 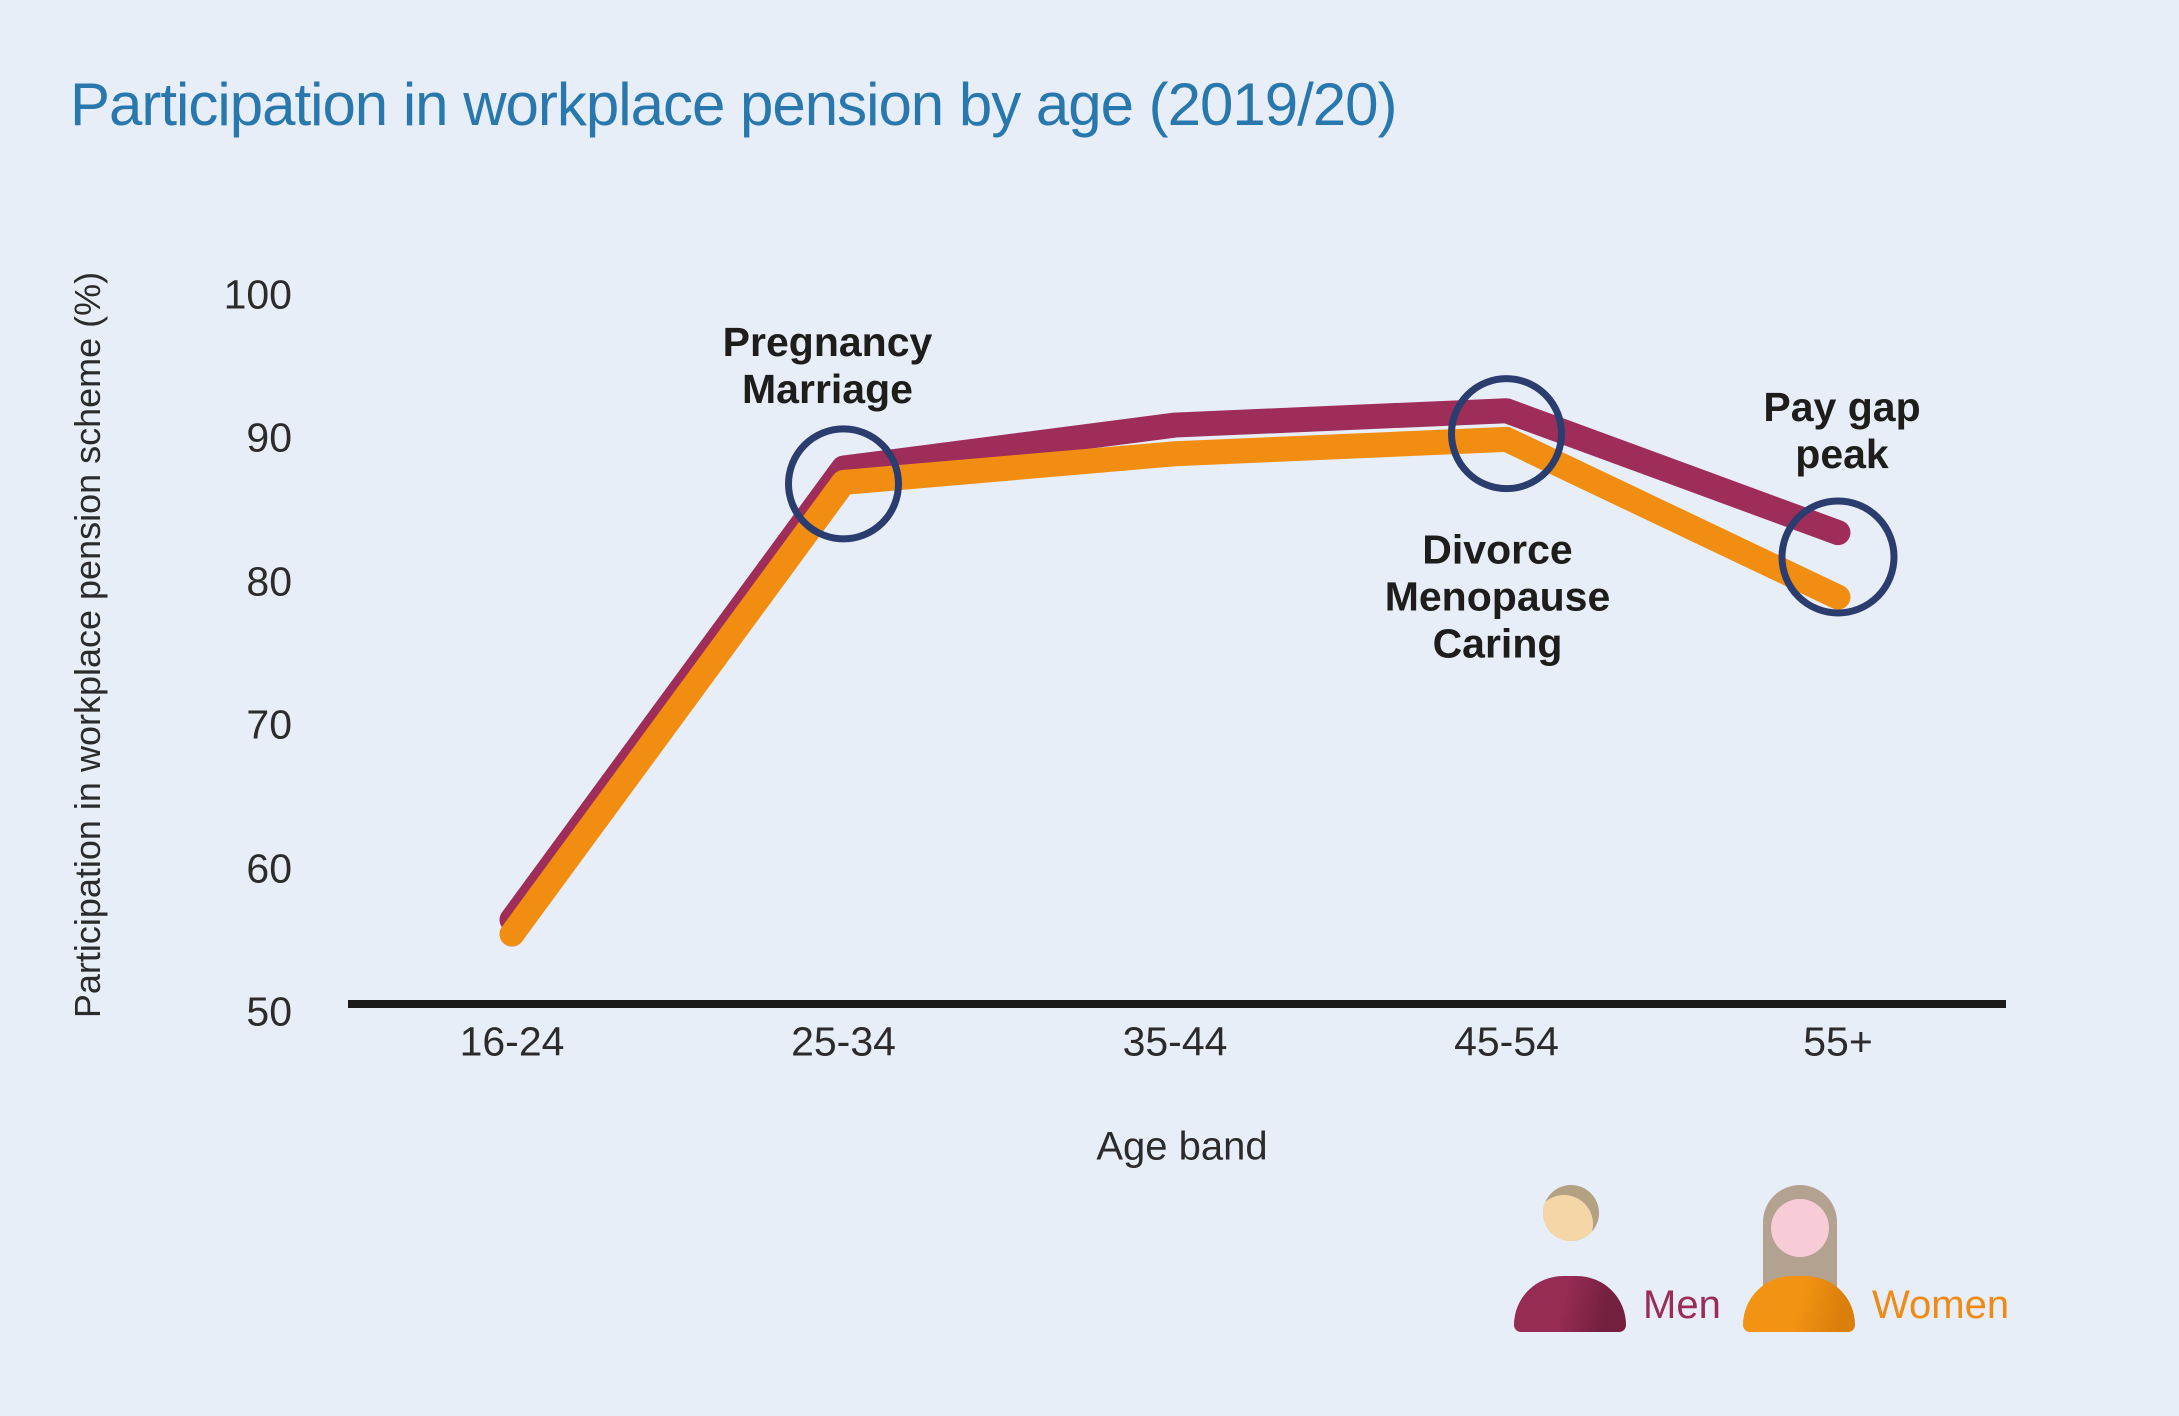 What do you see at coordinates (269, 1011) in the screenshot?
I see `y-tick-label: 50` at bounding box center [269, 1011].